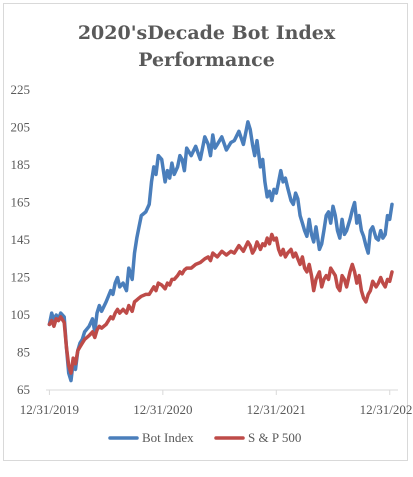 The width and height of the screenshot is (413, 477). Describe the element at coordinates (21, 127) in the screenshot. I see `y-tick-label: 205` at that location.